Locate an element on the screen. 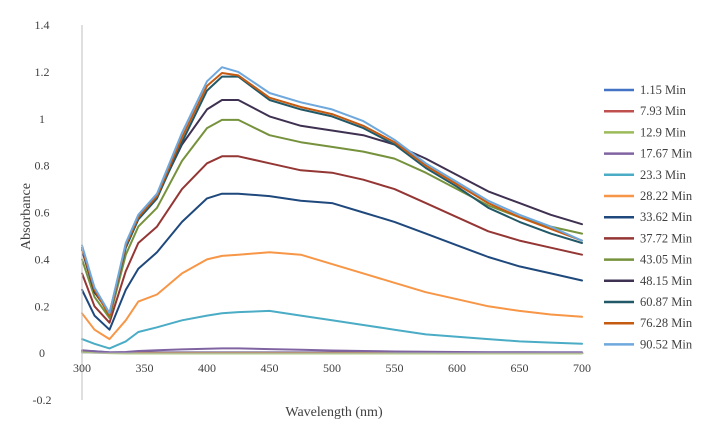  x-tick-label: 650 is located at coordinates (520, 368).